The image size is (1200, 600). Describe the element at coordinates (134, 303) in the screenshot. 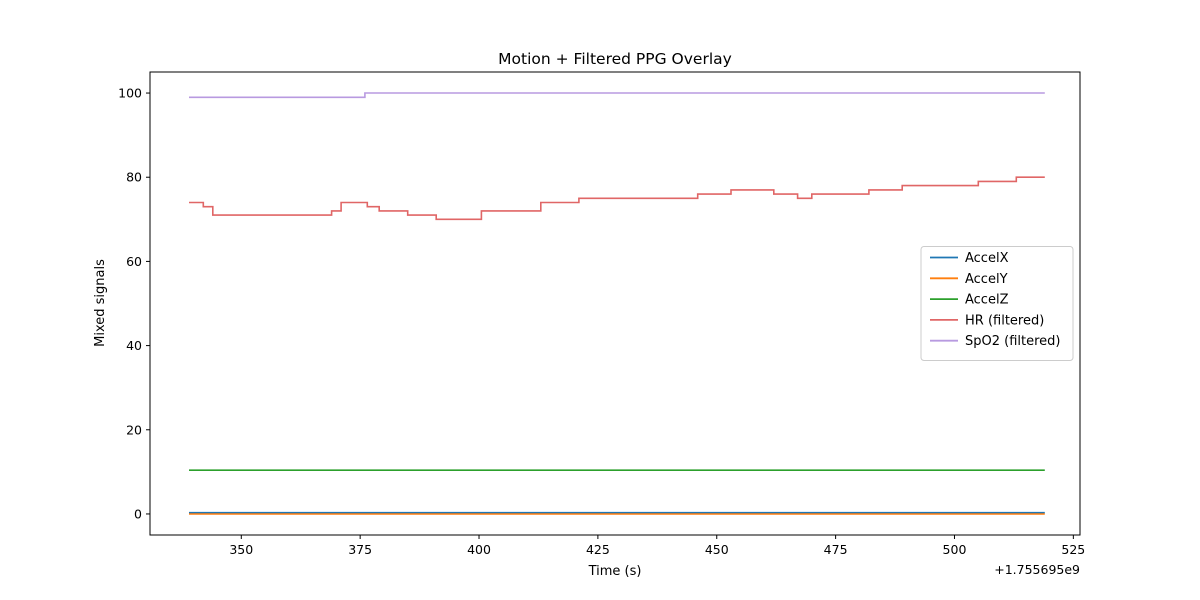

I see `y-axis: 0 20 40 60 80 100` at that location.